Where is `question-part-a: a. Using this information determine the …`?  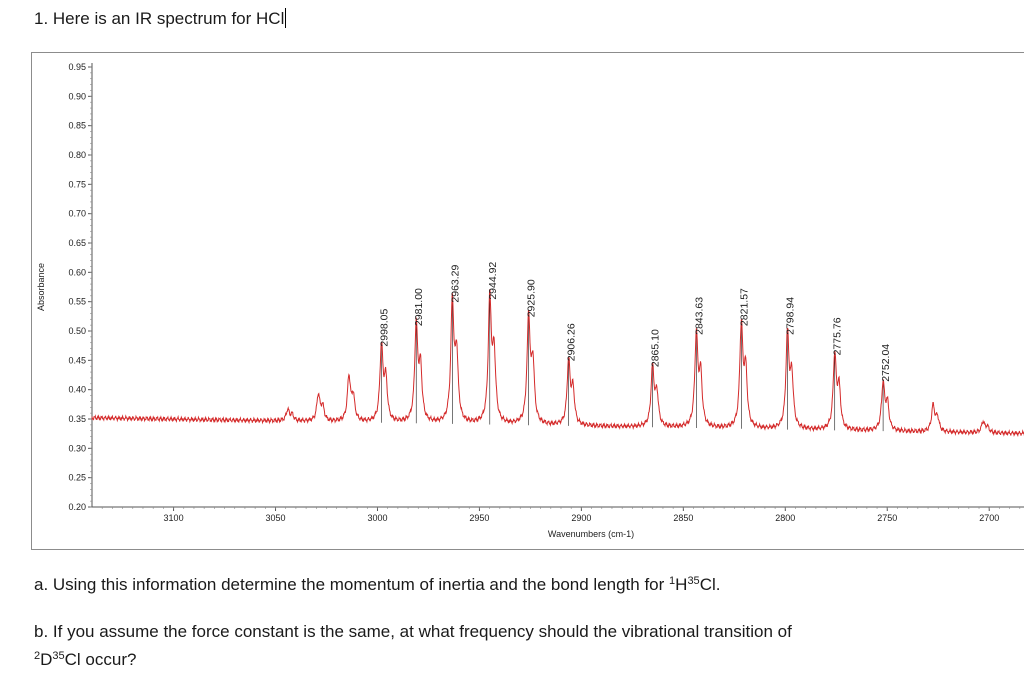 question-part-a: a. Using this information determine the … is located at coordinates (377, 584).